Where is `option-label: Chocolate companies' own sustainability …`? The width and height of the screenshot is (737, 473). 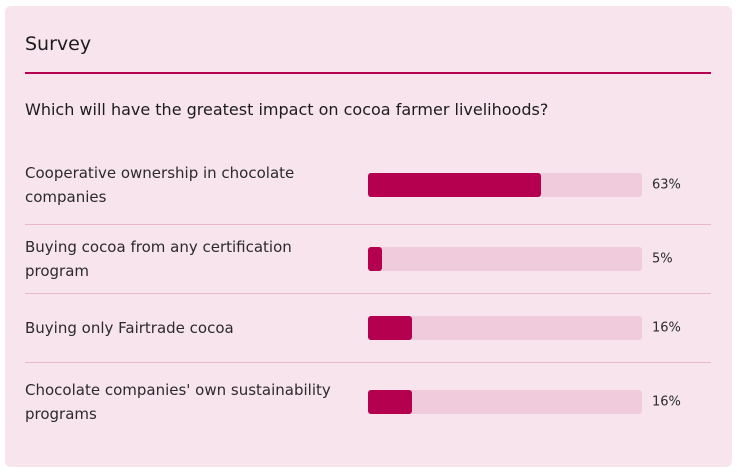
option-label: Chocolate companies' own sustainability … is located at coordinates (178, 402).